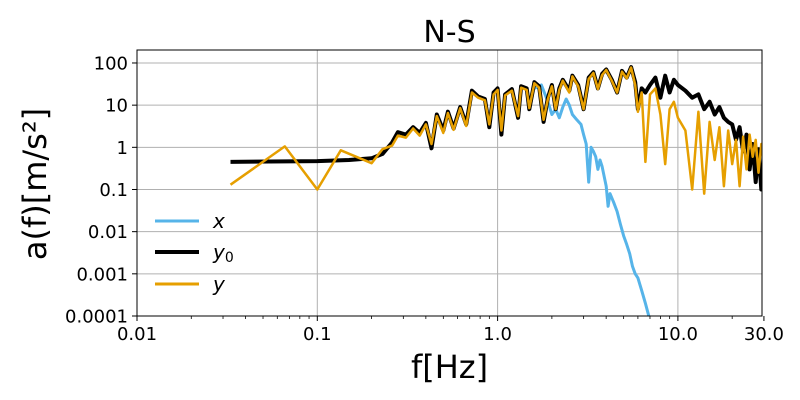 This screenshot has width=800, height=400. What do you see at coordinates (678, 334) in the screenshot?
I see `x-tick-label: 10.0` at bounding box center [678, 334].